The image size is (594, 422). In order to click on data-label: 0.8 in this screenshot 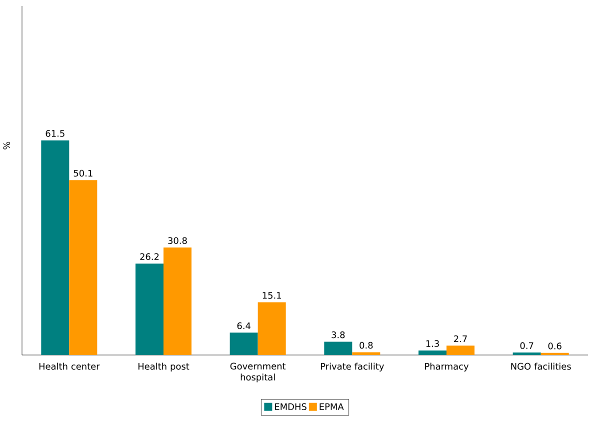, I will do `click(366, 345)`.